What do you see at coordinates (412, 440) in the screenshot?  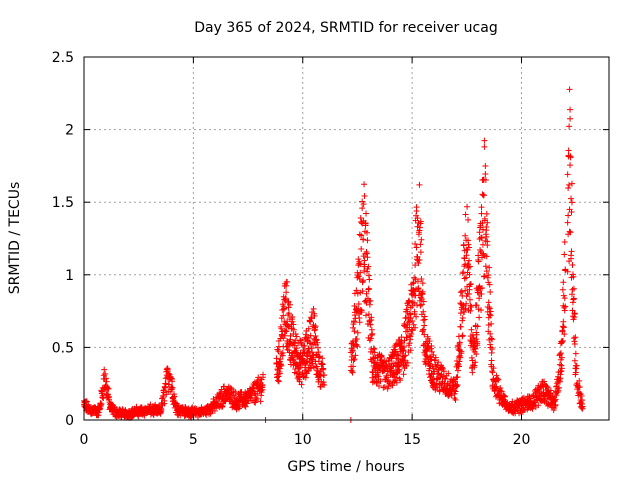 I see `x-tick-label: 15` at bounding box center [412, 440].